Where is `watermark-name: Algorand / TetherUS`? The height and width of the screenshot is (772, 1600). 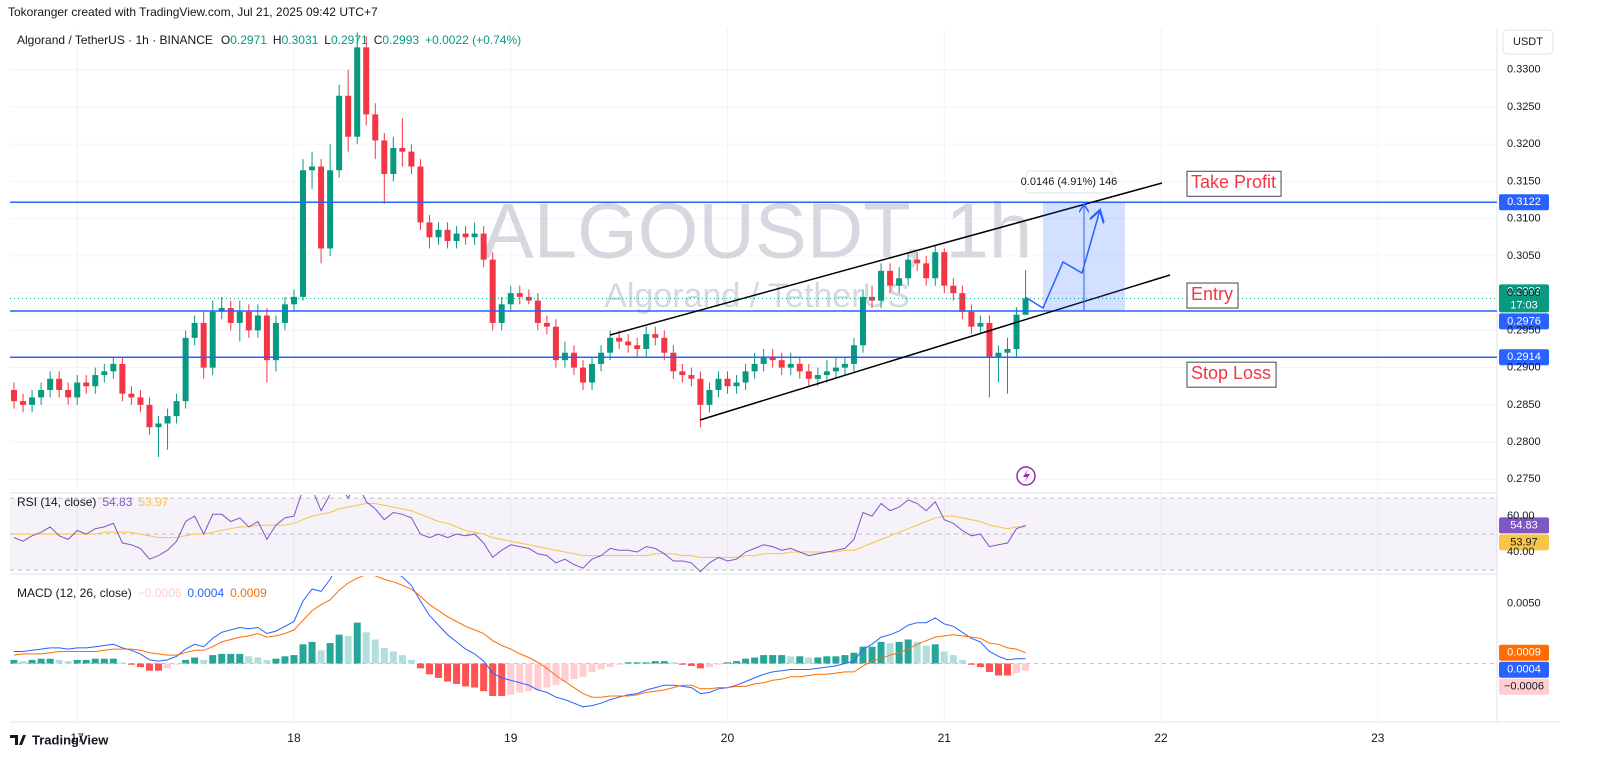 watermark-name: Algorand / TetherUS is located at coordinates (757, 296).